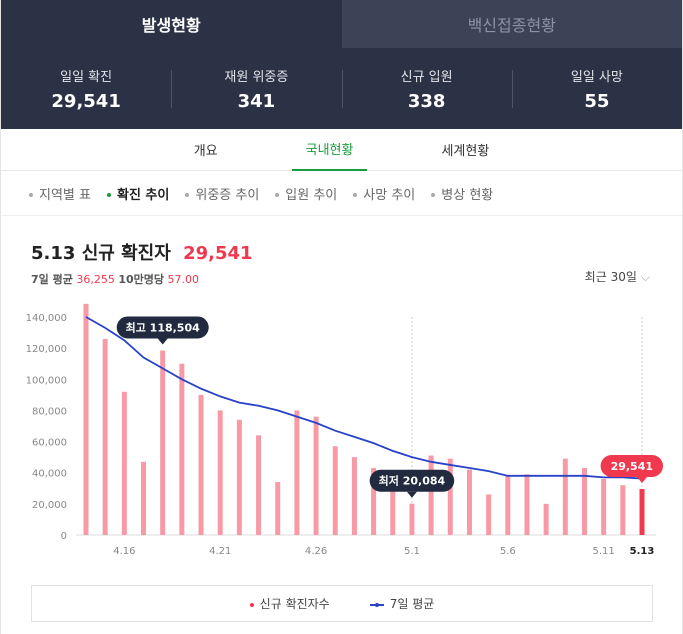 The image size is (683, 634). What do you see at coordinates (171, 24) in the screenshot?
I see `tab-occurrence: 발생현황` at bounding box center [171, 24].